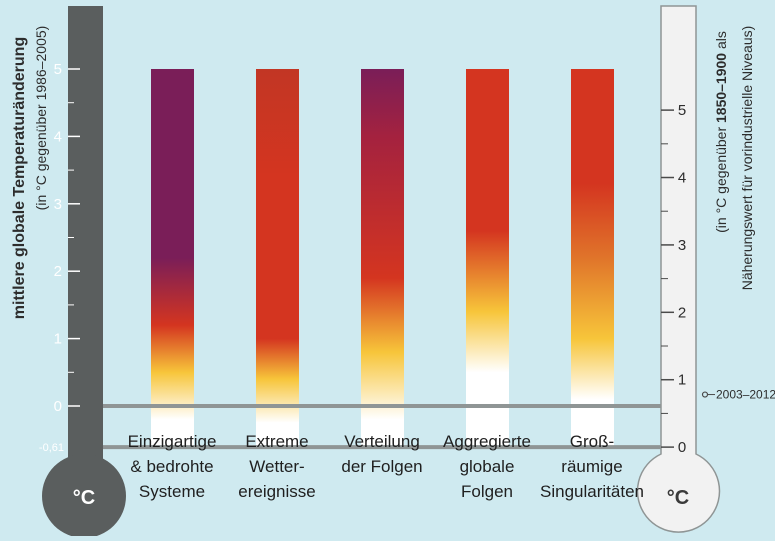 Image resolution: width=775 pixels, height=541 pixels. I want to click on left-tick-label: 2, so click(58, 271).